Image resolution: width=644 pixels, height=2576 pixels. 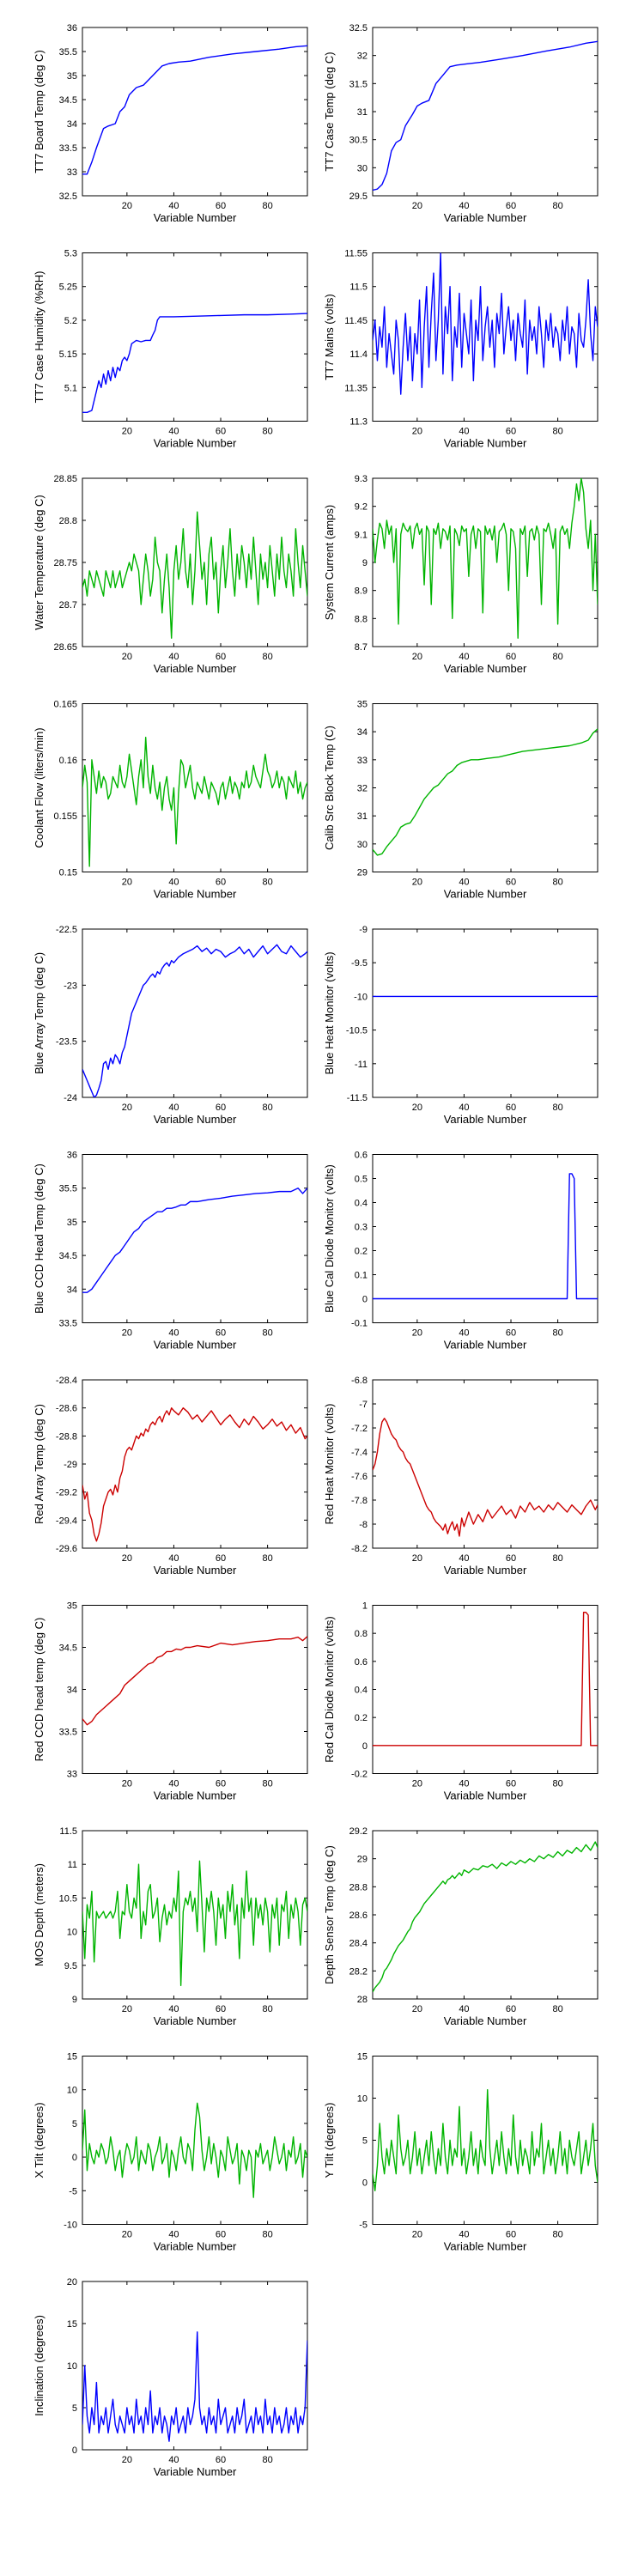 What do you see at coordinates (361, 1718) in the screenshot?
I see `y-tick-label: 0.2` at bounding box center [361, 1718].